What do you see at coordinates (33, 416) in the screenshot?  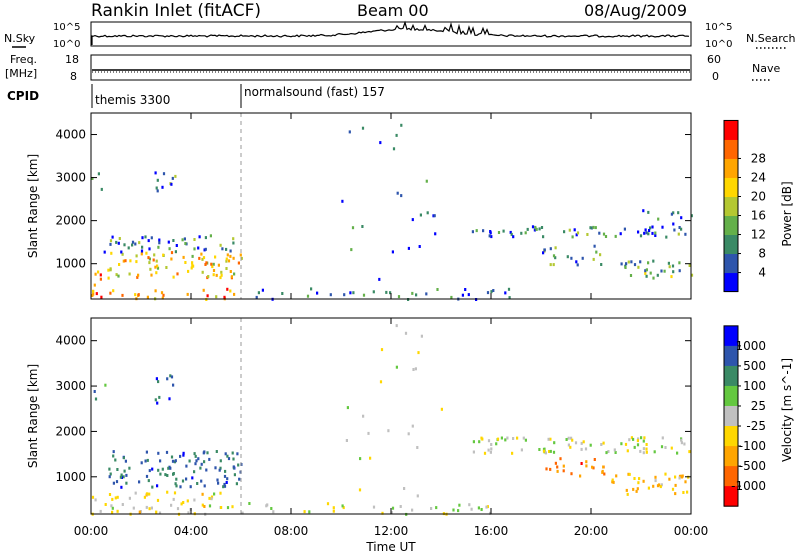 I see `velocity-ylabel: Slant Range [km]` at bounding box center [33, 416].